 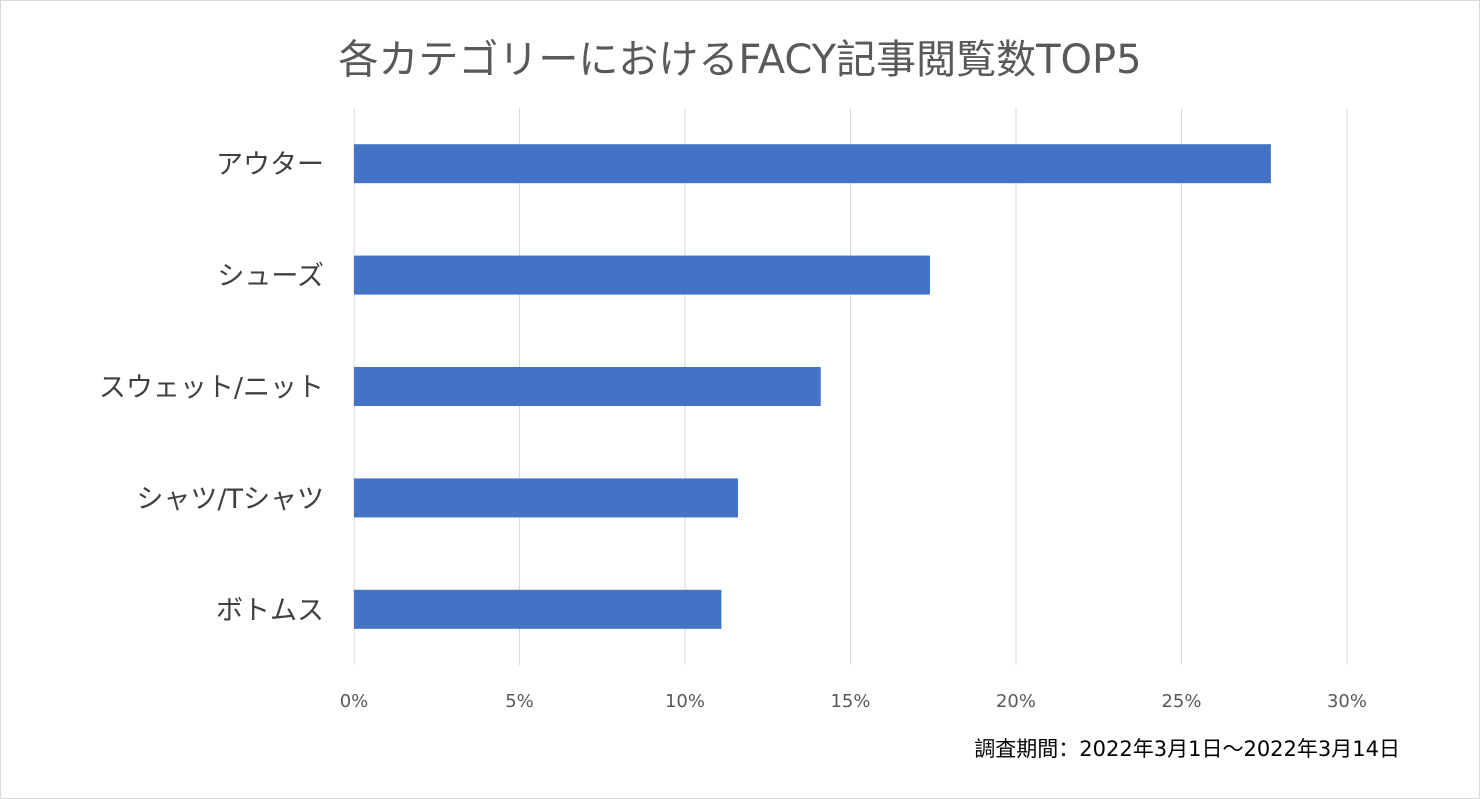 I want to click on category-label: シューズ, so click(x=270, y=276).